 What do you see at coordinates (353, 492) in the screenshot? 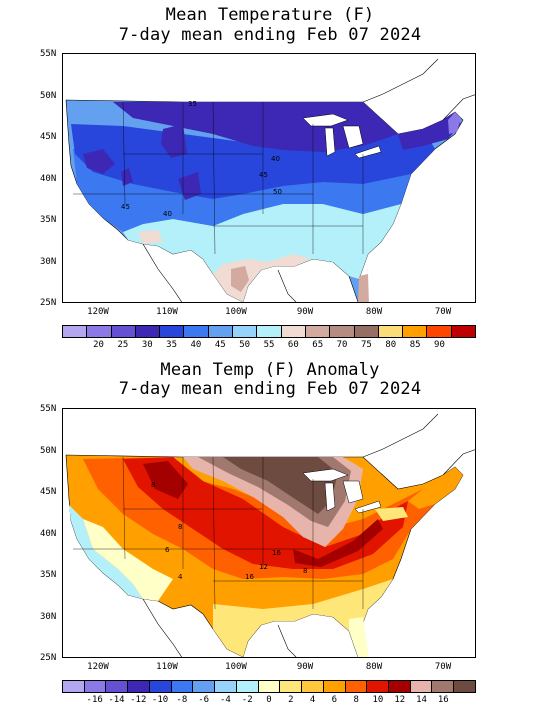
I see `bottom-lake-huron` at bounding box center [353, 492].